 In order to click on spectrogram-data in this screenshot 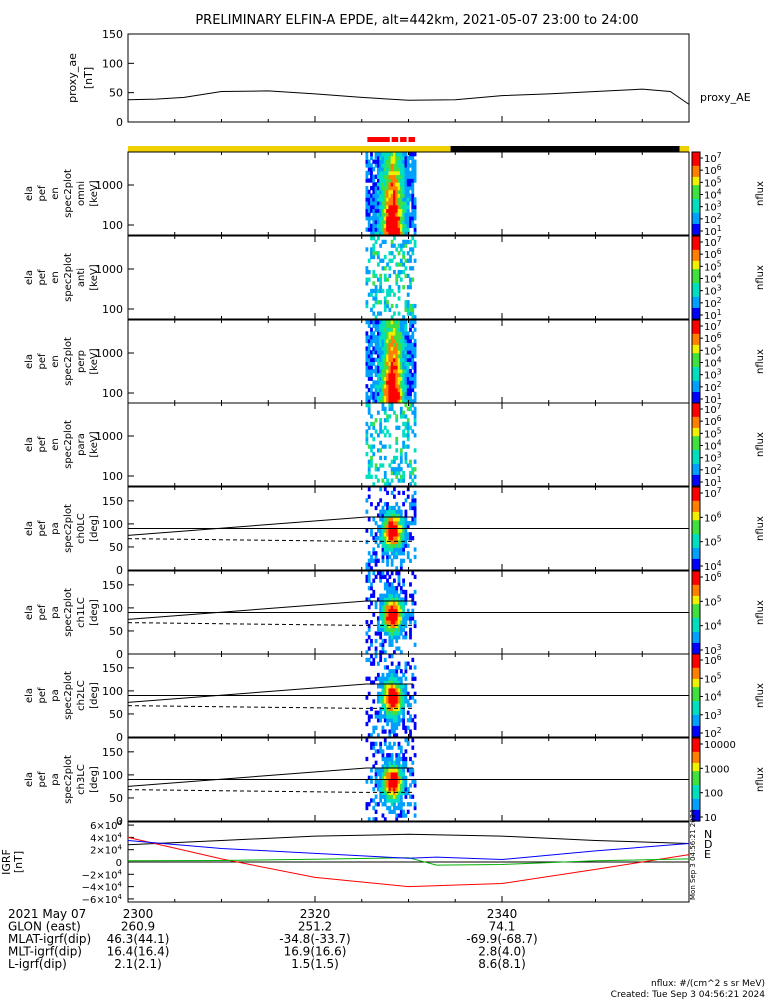, I will do `click(391, 780)`.